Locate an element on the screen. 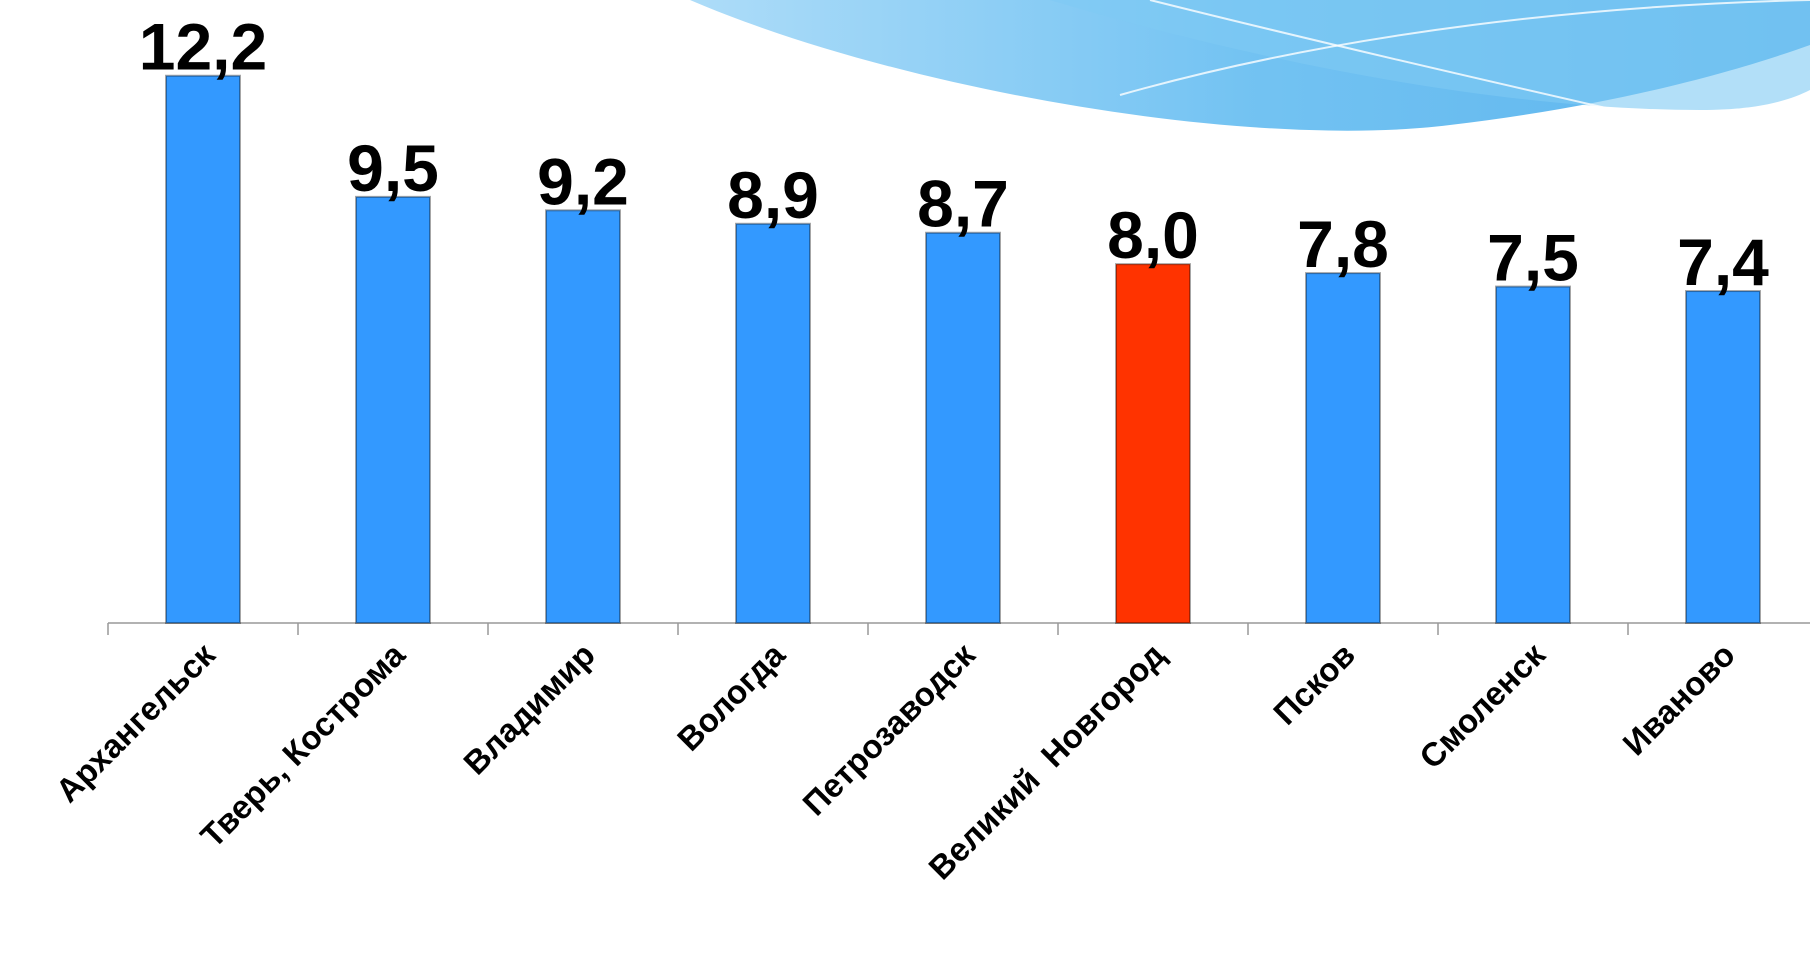 The width and height of the screenshot is (1810, 965). value-label: 8,0 is located at coordinates (1153, 235).